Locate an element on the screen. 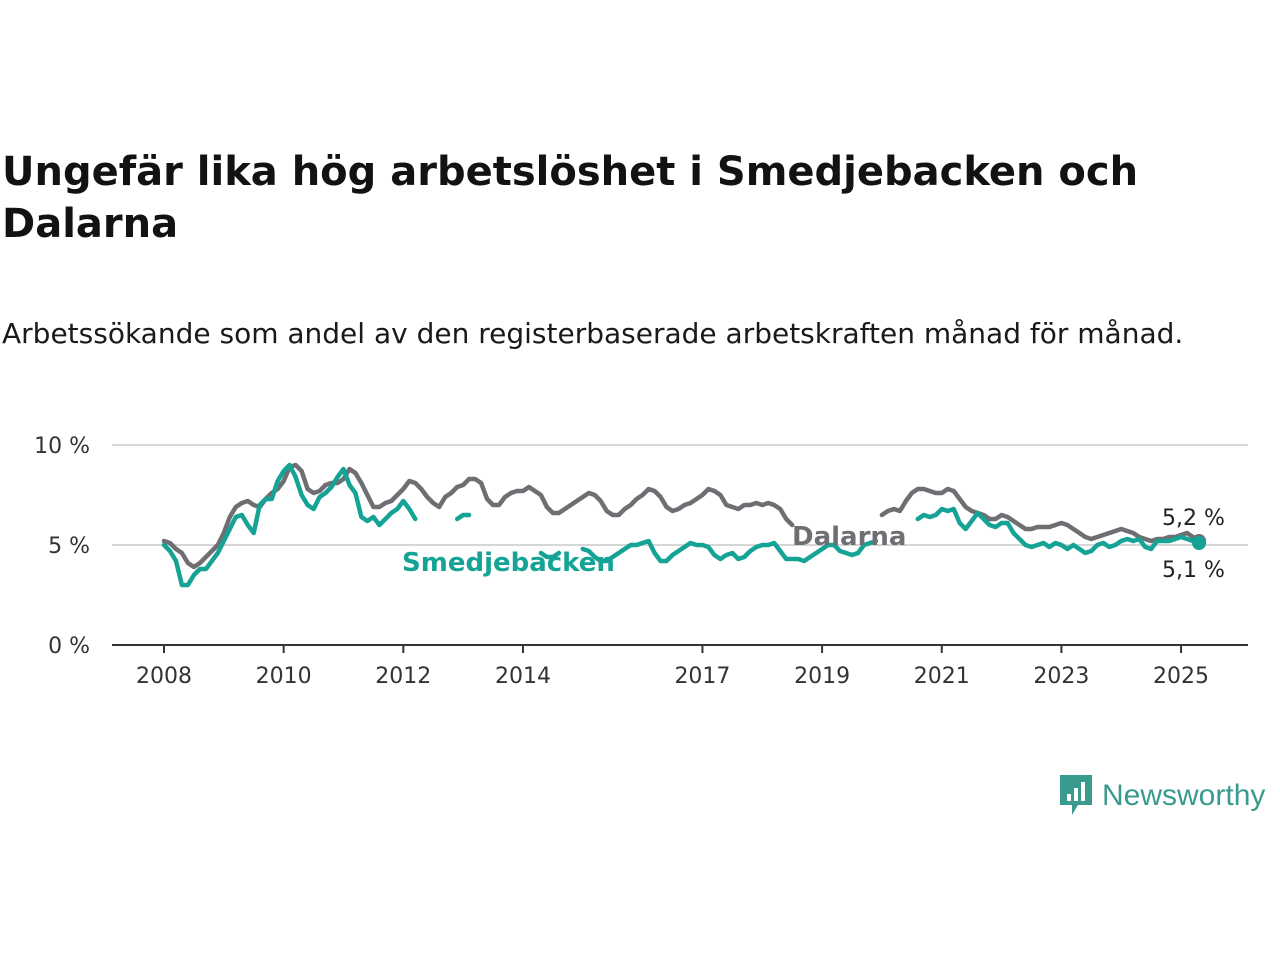 This screenshot has height=960, width=1280. y-tick-label: 10 % is located at coordinates (62, 446).